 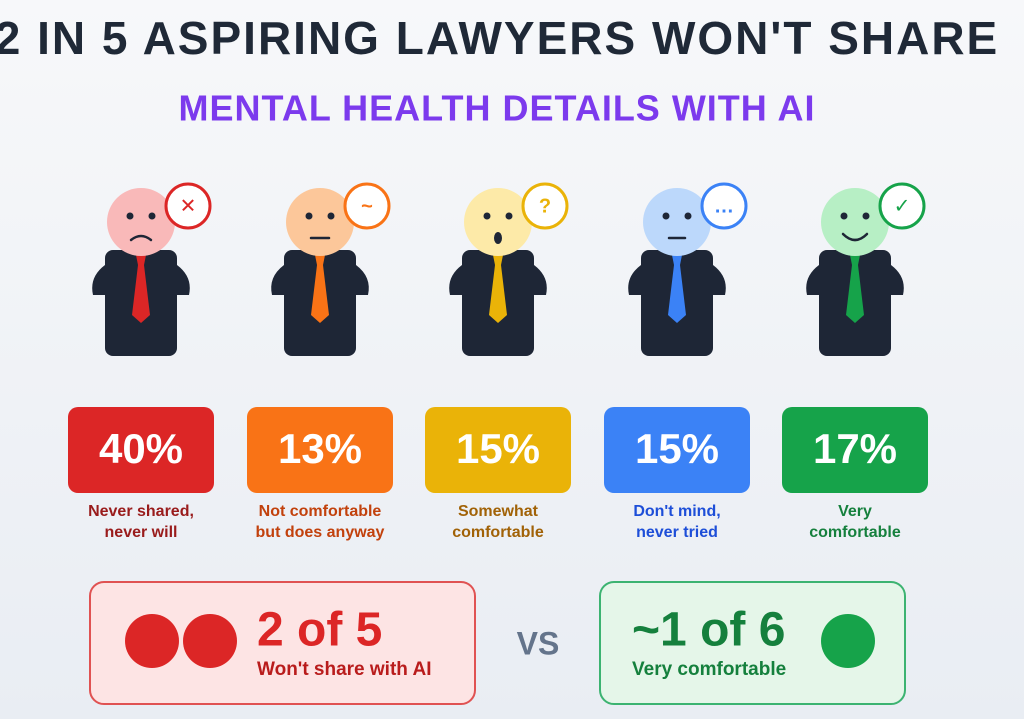 What do you see at coordinates (709, 669) in the screenshot?
I see `right-caption: Very comfortable` at bounding box center [709, 669].